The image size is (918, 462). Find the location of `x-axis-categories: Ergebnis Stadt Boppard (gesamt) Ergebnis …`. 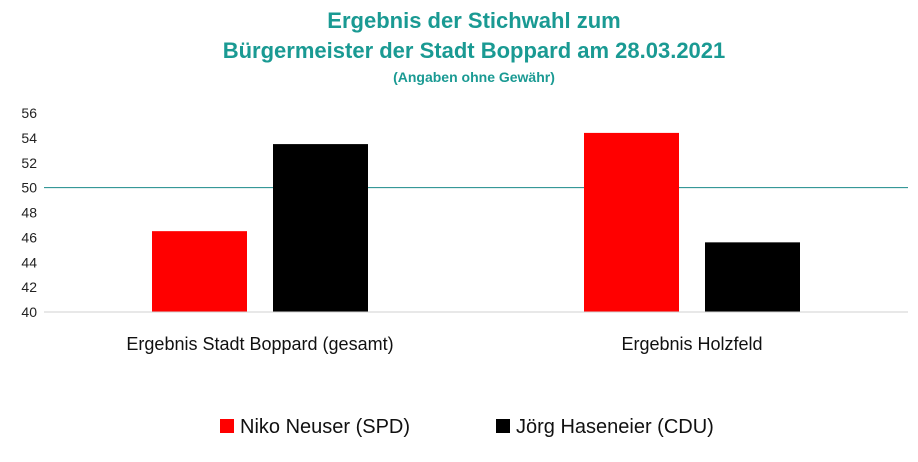

x-axis-categories: Ergebnis Stadt Boppard (gesamt) Ergebnis … is located at coordinates (444, 344).